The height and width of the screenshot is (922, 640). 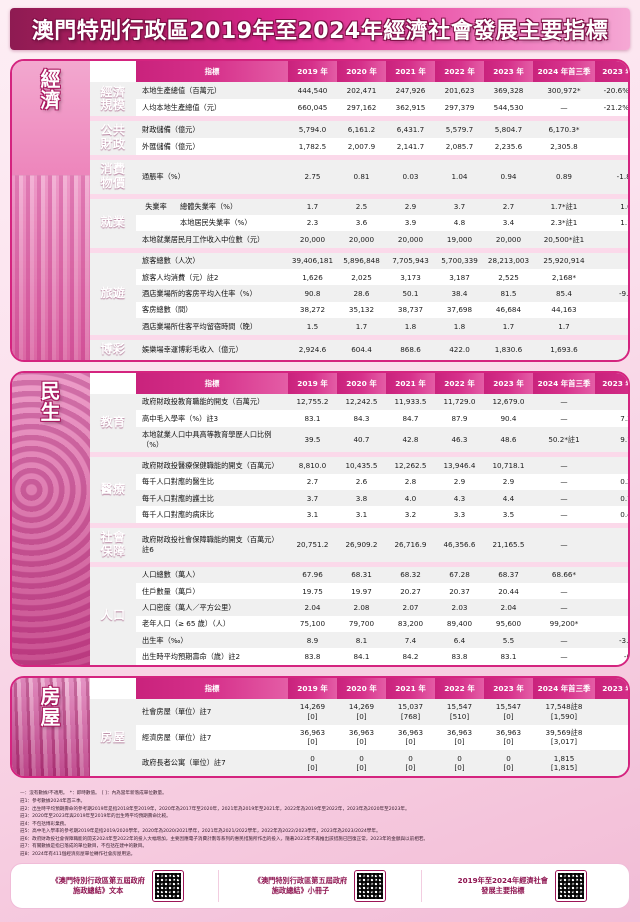 What do you see at coordinates (320, 31) in the screenshot?
I see `page-title: 澳門特別行政區2019年至2024年經濟社會發展主要指標` at bounding box center [320, 31].